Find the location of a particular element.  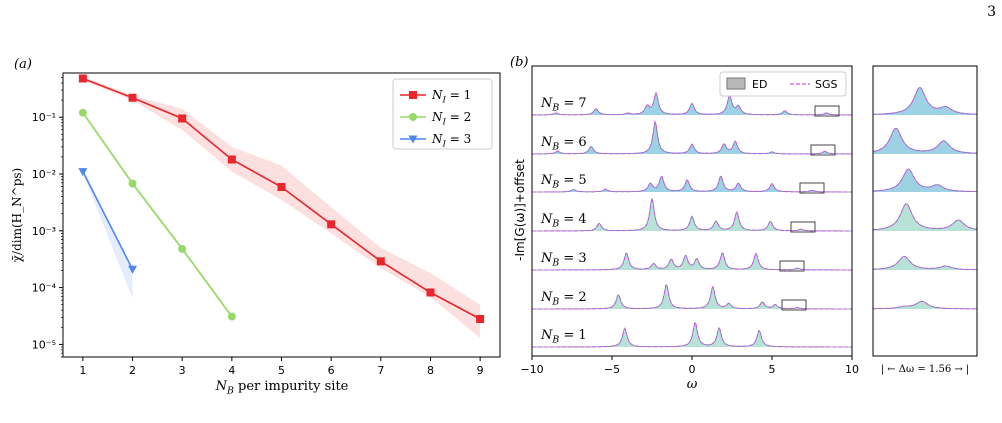

y-axis-label: χ̄/dim(H_N^ps) is located at coordinates (17, 215).